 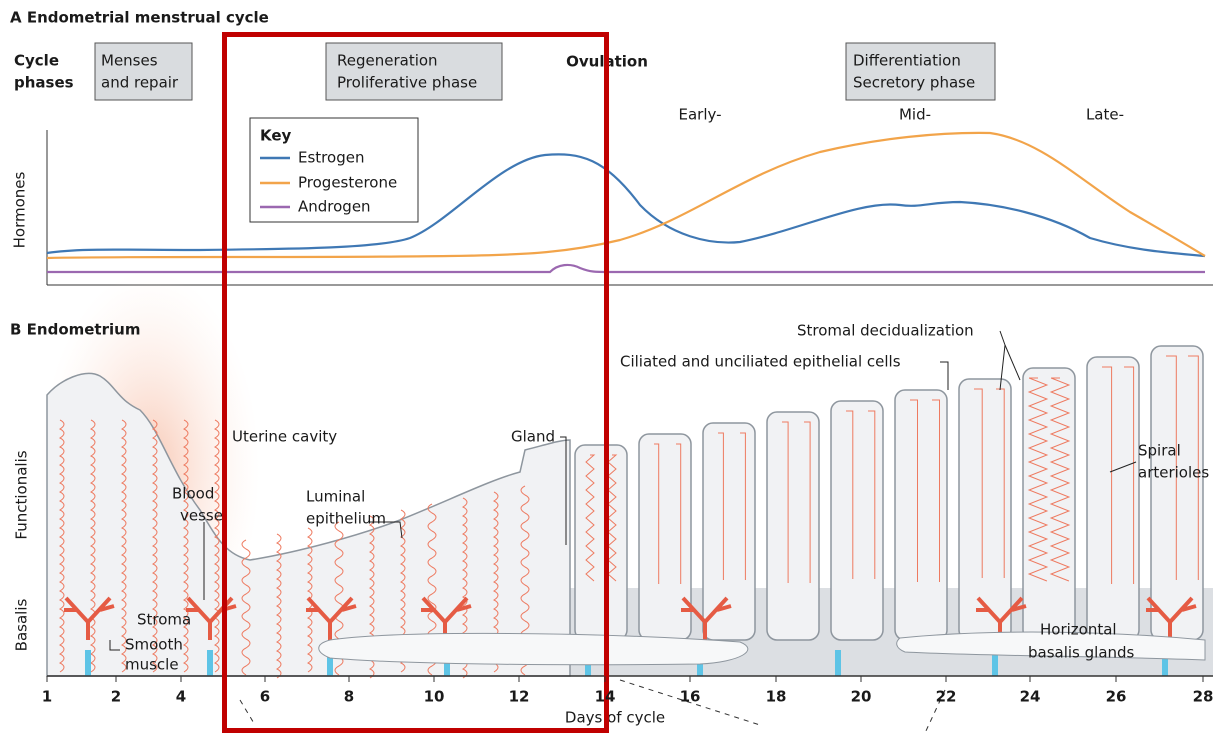 I want to click on row-label: Cycle, so click(x=36, y=61).